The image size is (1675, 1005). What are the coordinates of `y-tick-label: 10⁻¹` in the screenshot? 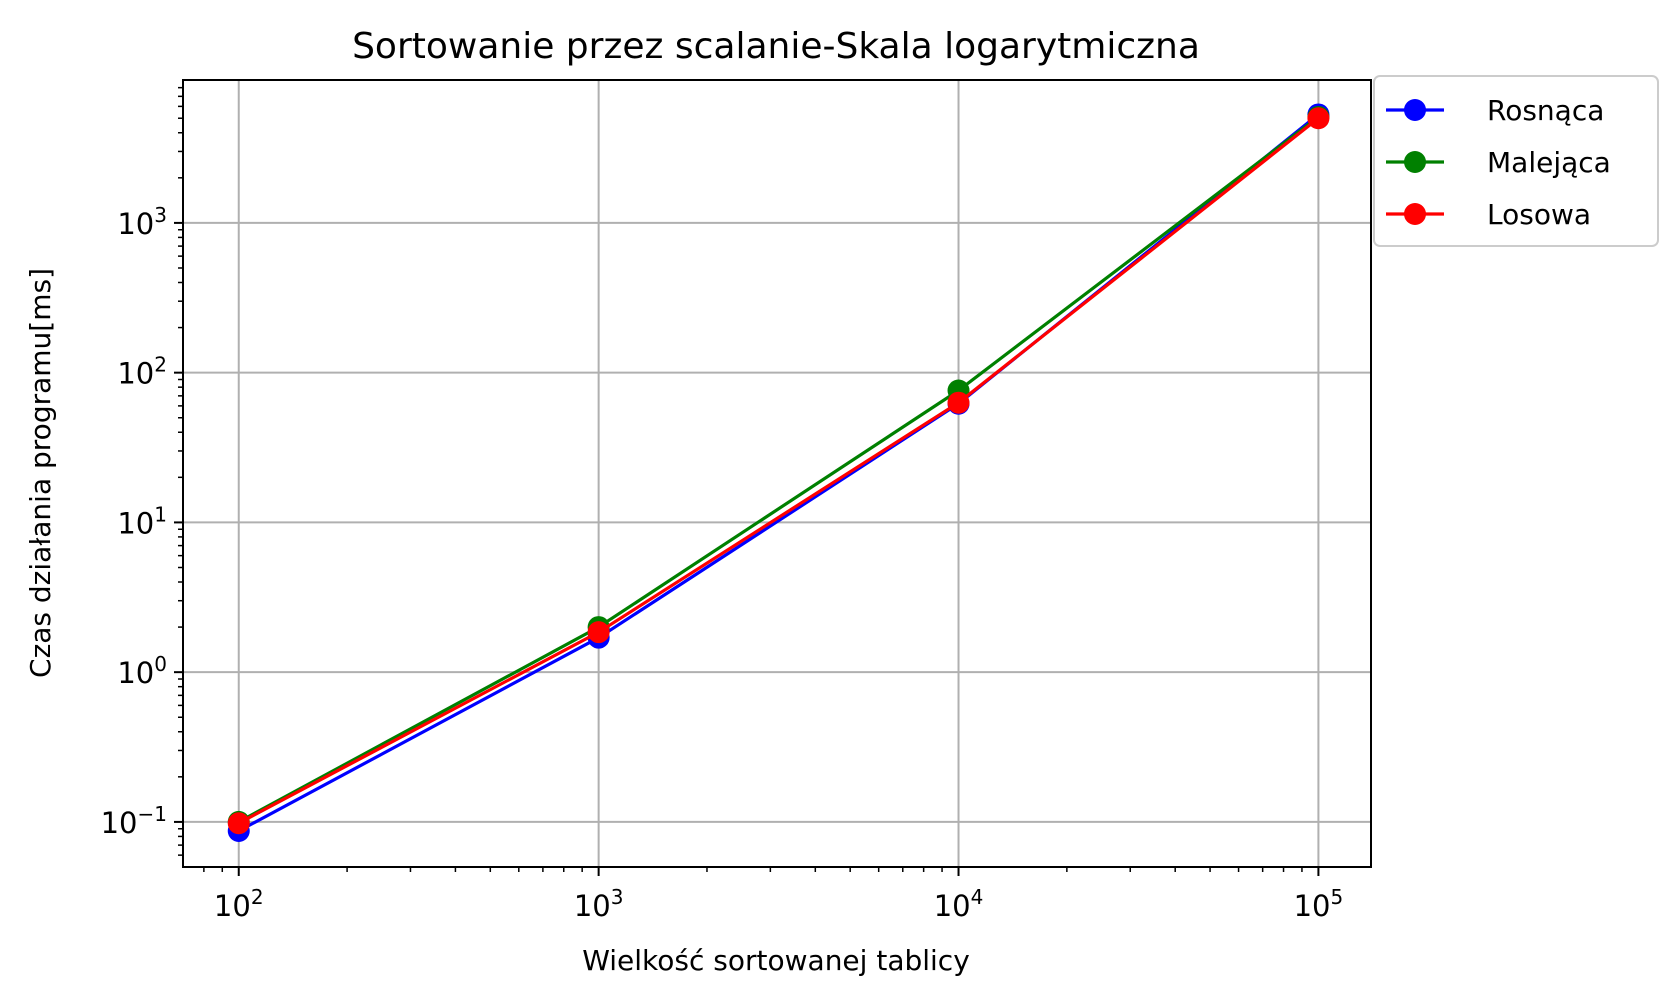 It's located at (134, 821).